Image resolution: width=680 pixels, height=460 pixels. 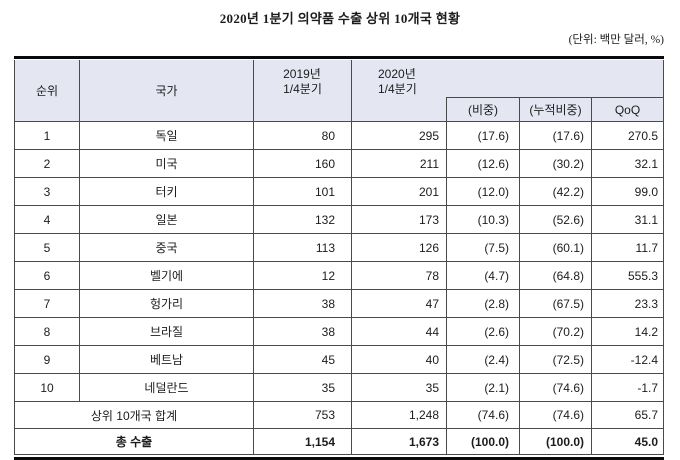 I want to click on subtotal-2020-cell: 1,248, so click(x=399, y=415).